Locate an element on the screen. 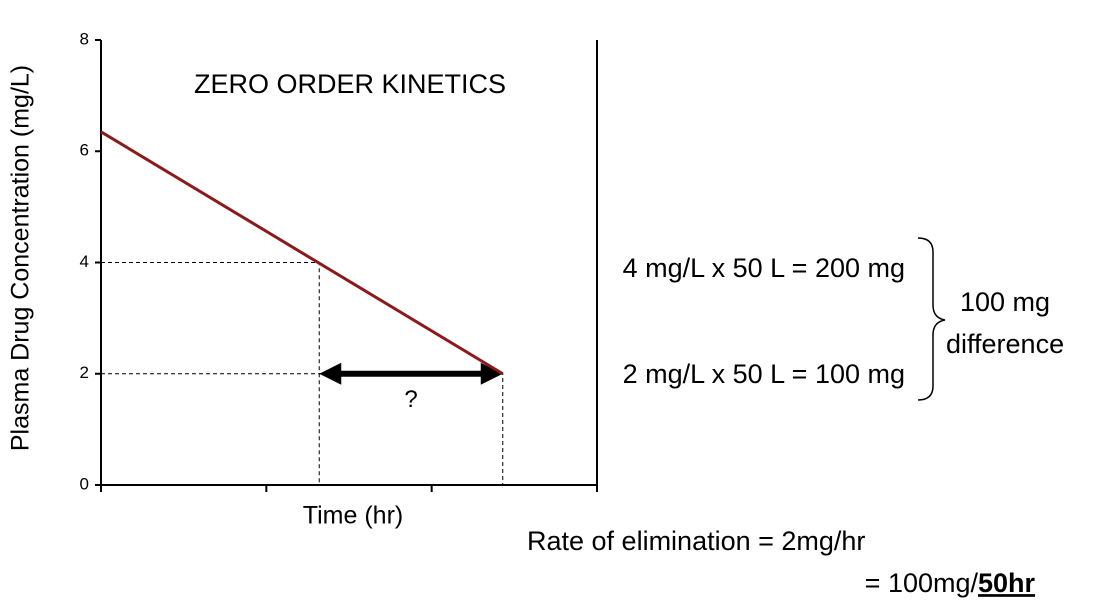 Image resolution: width=1117 pixels, height=603 pixels. difference-label: 100 mg is located at coordinates (1005, 302).